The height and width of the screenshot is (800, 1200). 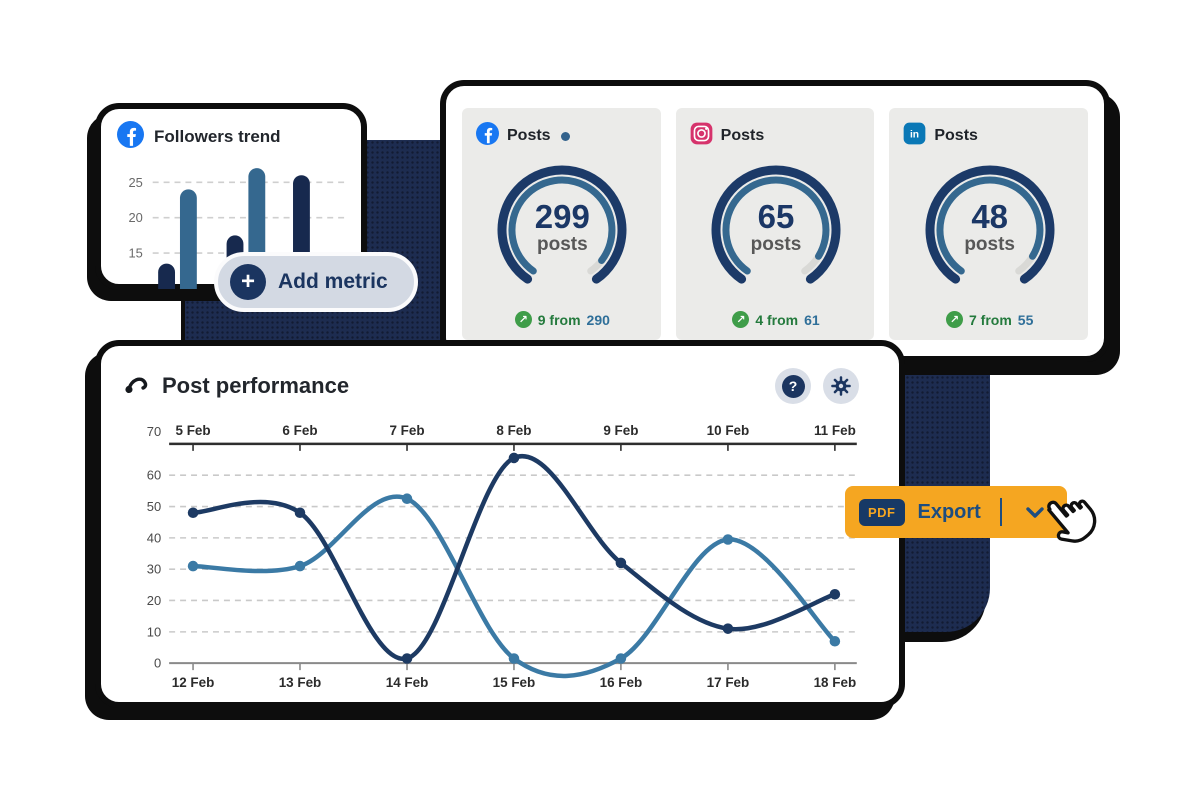 I want to click on post-performance-header: Post performance ?, so click(x=502, y=386).